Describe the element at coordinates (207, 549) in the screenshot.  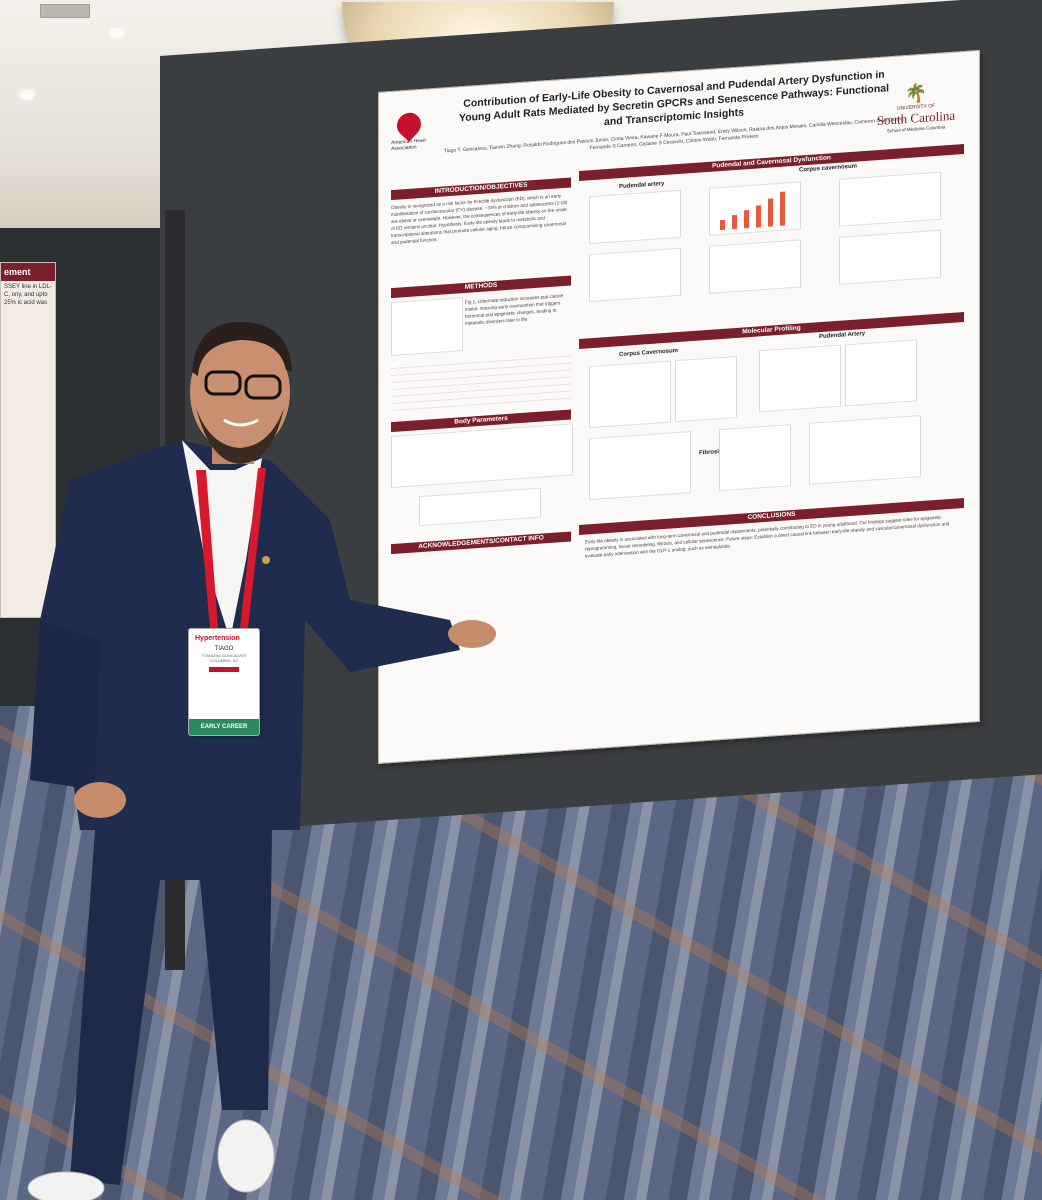
I see `lanyard-left` at that location.